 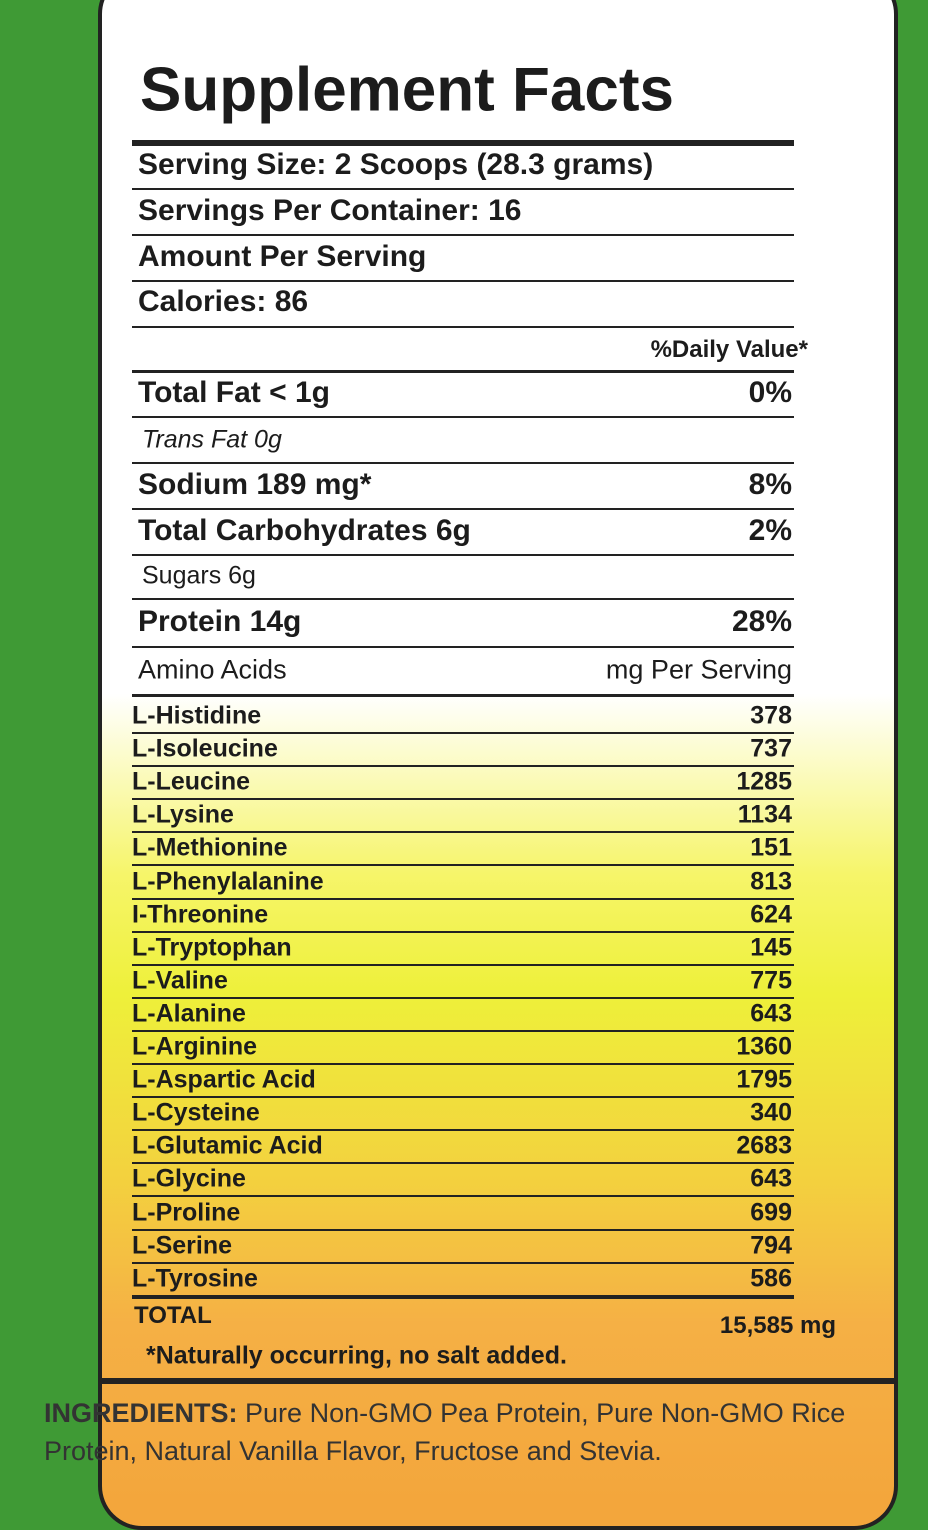 I want to click on amino-mg: 2683, so click(x=764, y=1145).